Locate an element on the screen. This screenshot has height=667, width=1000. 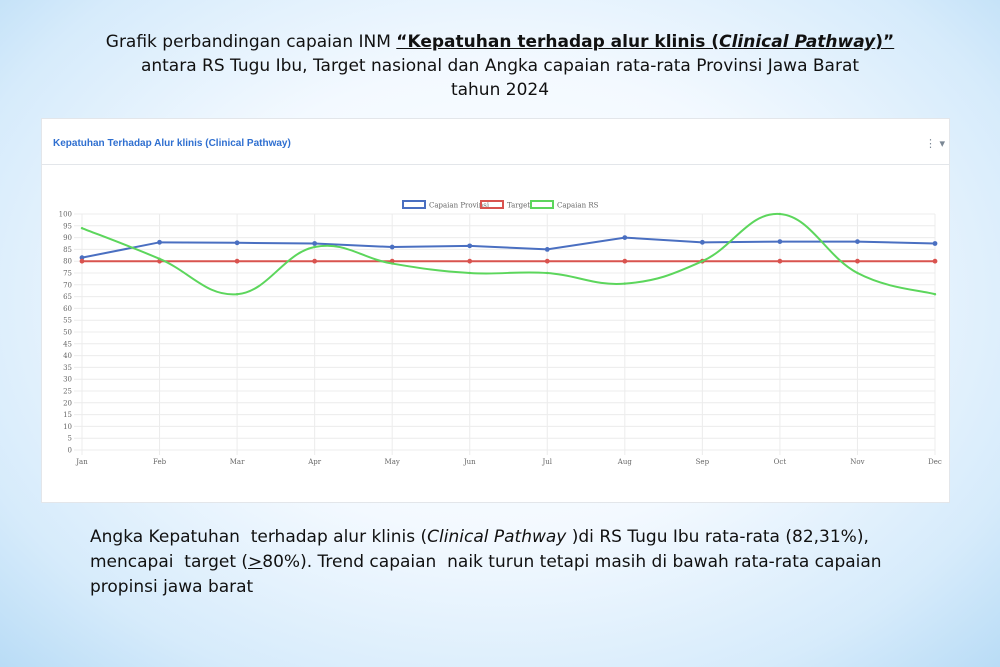
title-emphasis-open: “Kepatuhan terhadap alur klinis ( is located at coordinates (558, 42).